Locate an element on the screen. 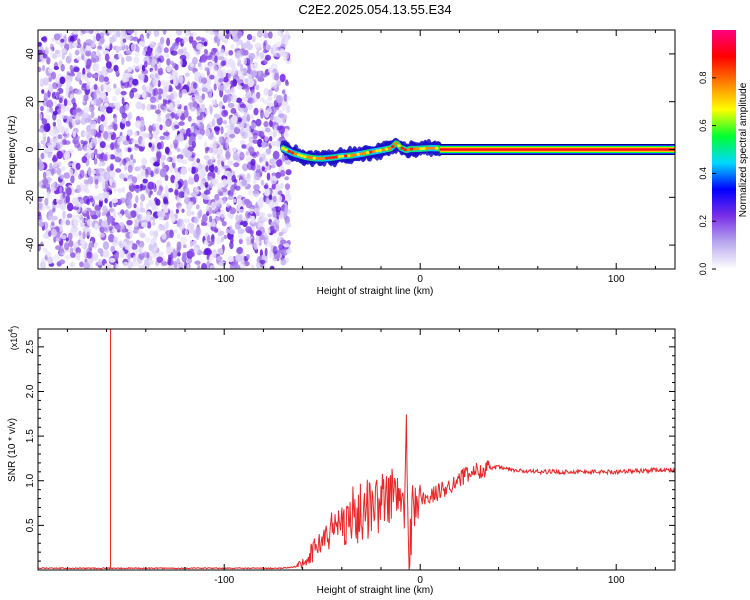 The image size is (750, 600). colorbar-bar is located at coordinates (724, 149).